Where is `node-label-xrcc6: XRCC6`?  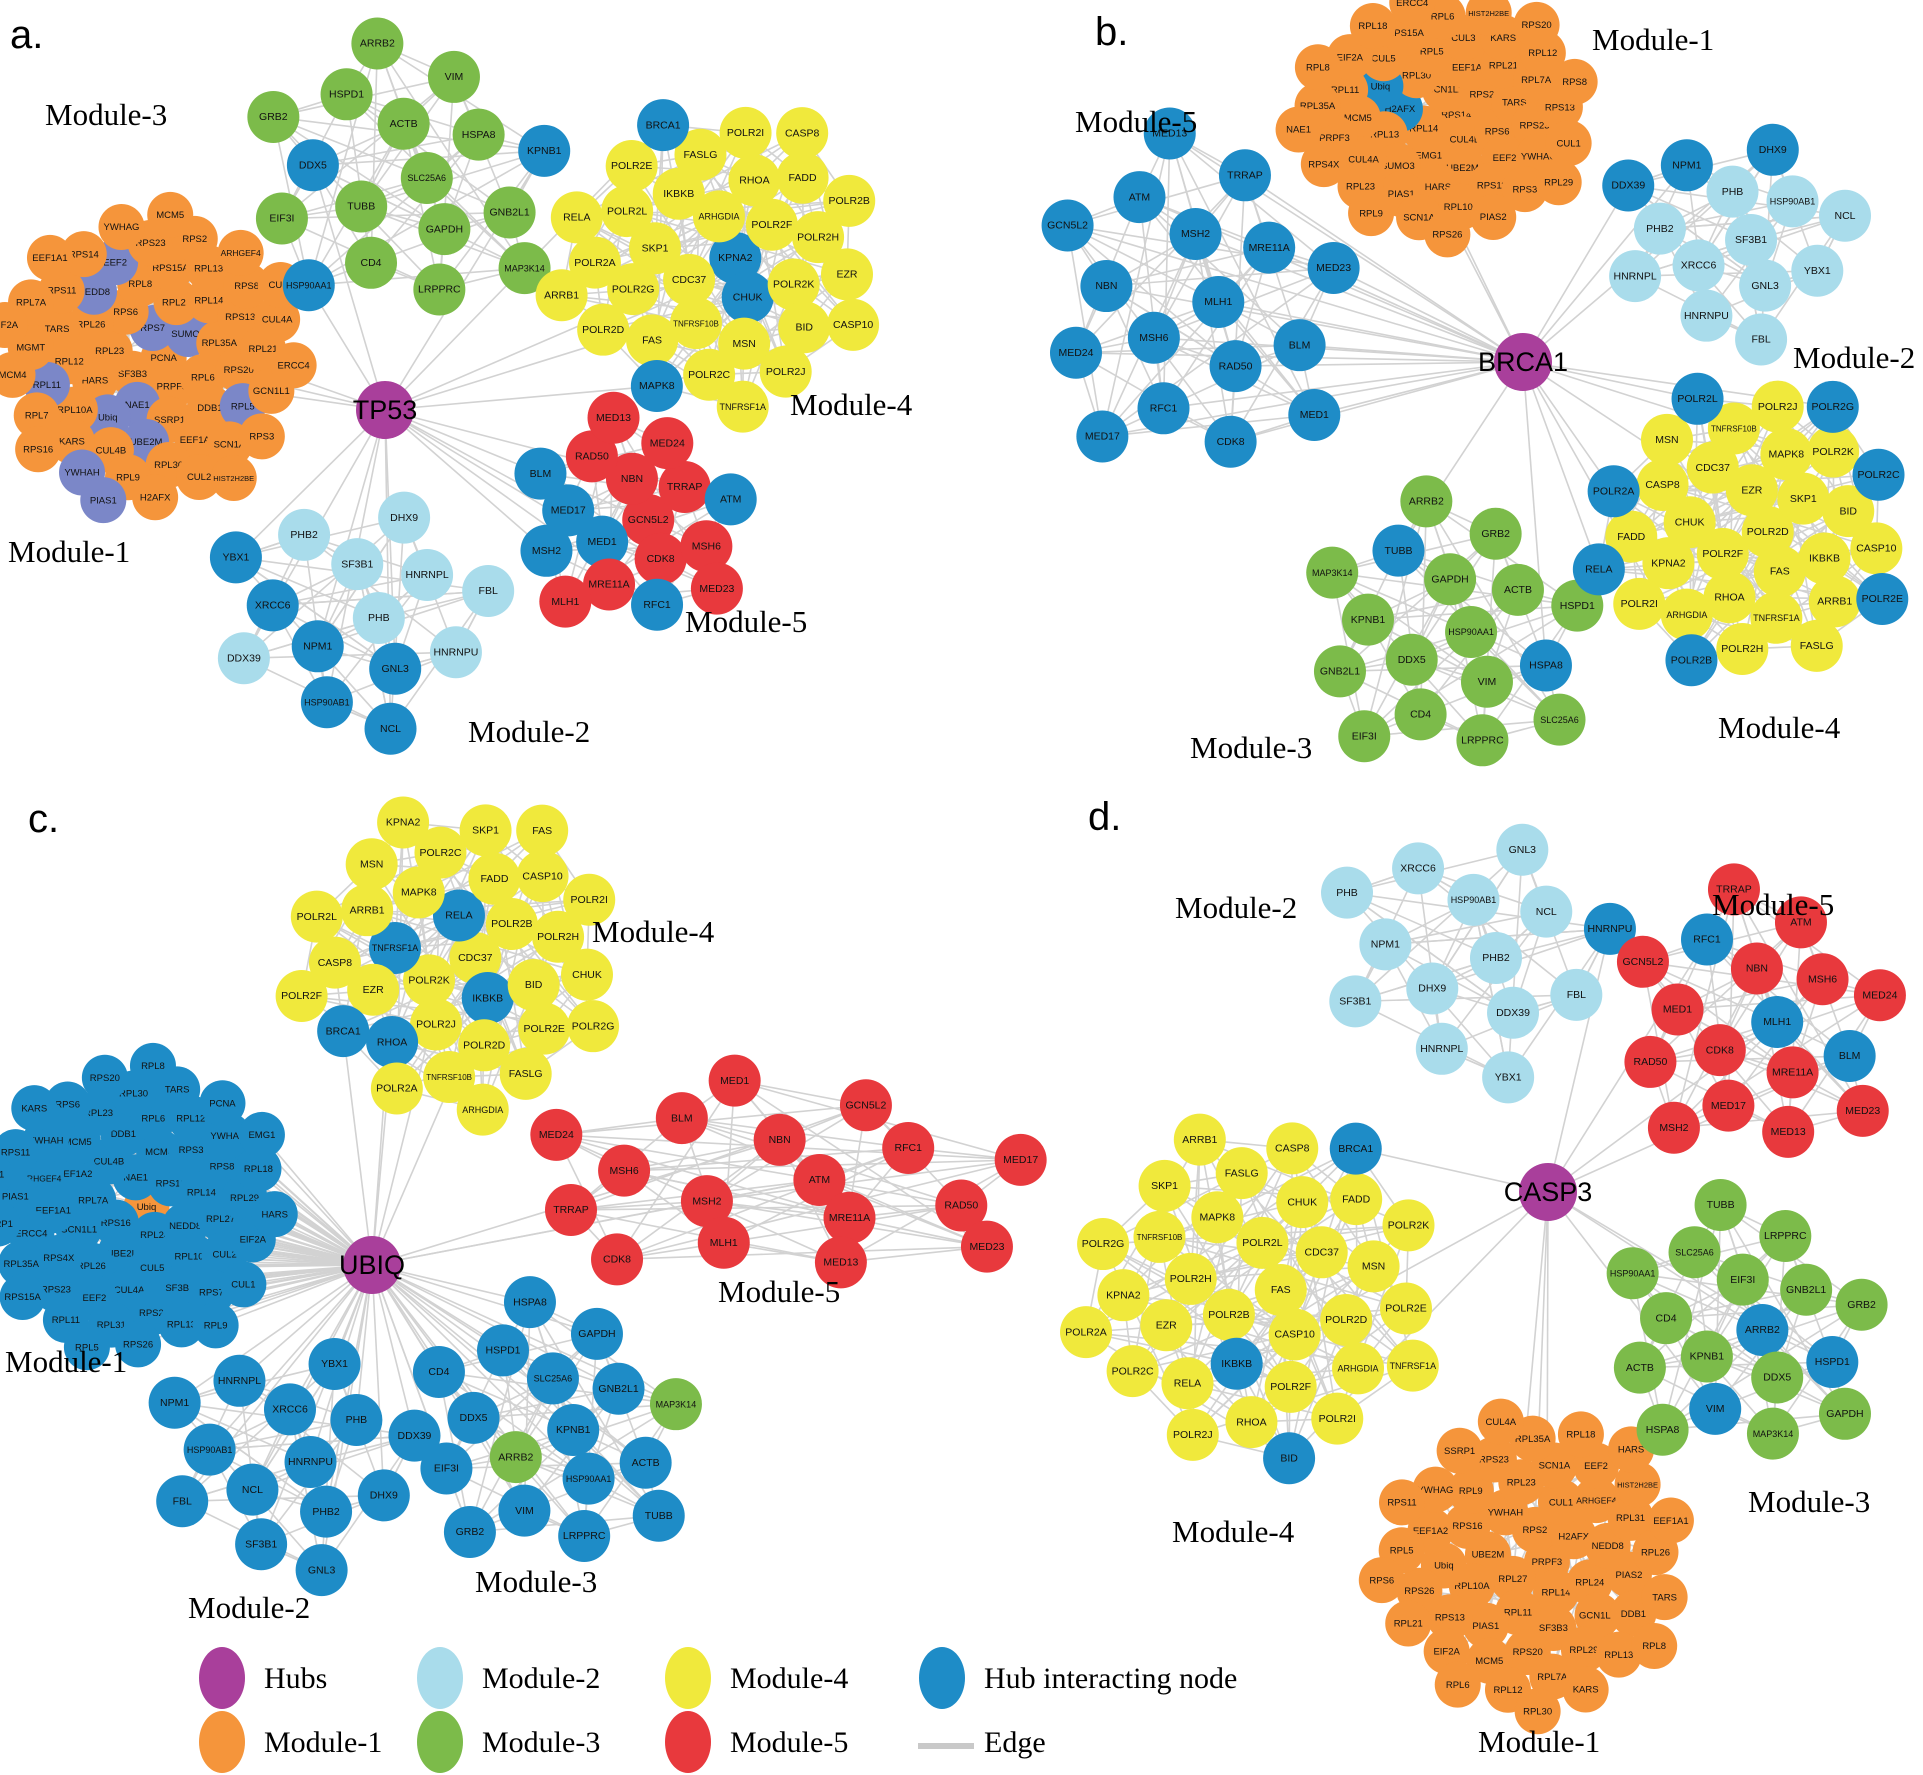
node-label-xrcc6: XRCC6 is located at coordinates (1699, 266).